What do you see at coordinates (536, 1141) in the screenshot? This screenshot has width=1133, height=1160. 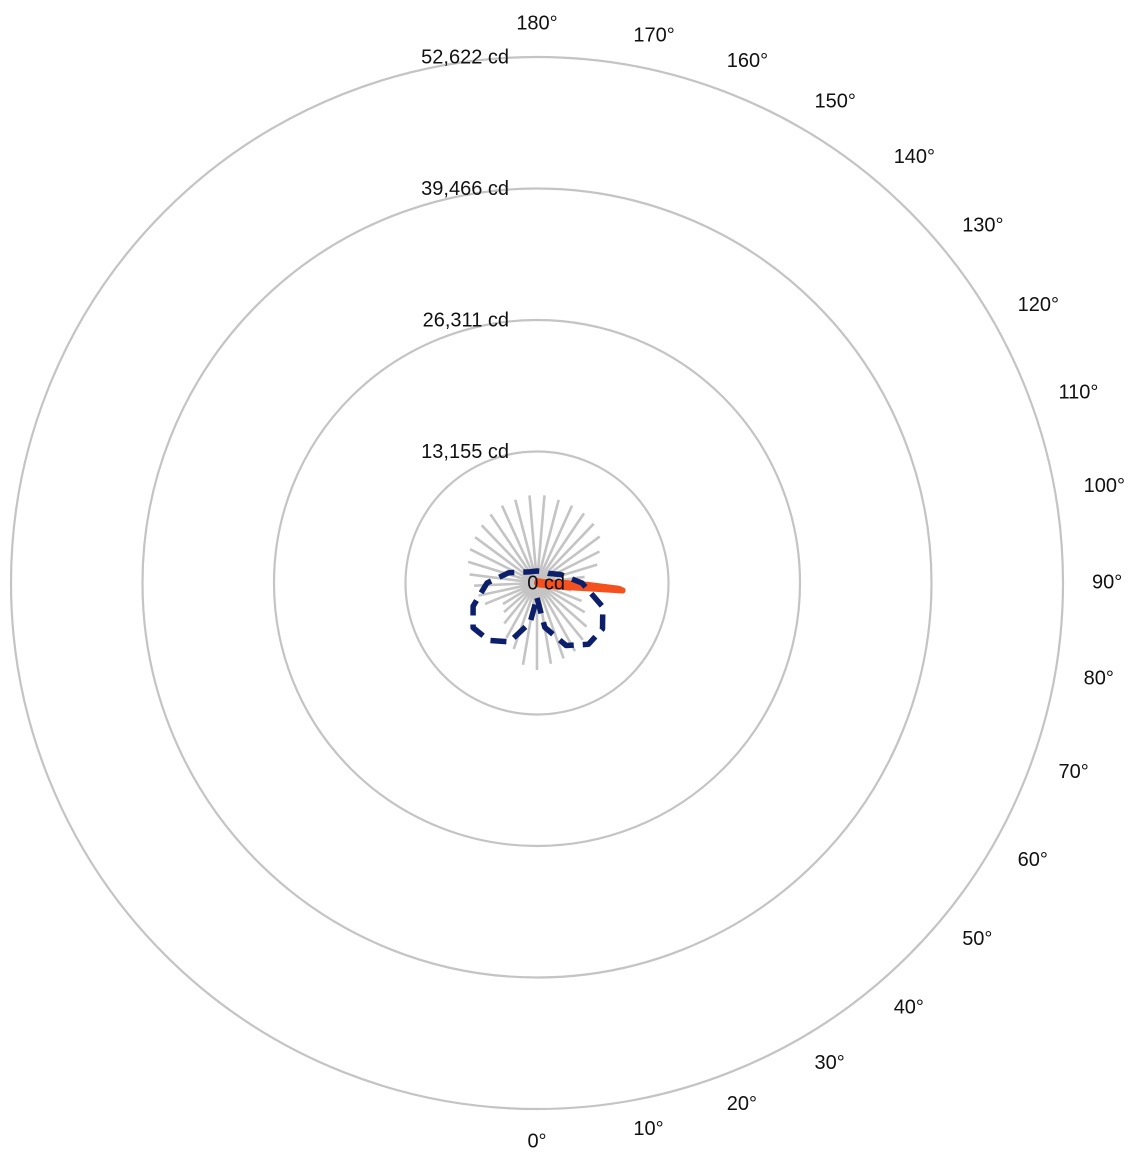 I see `angle-tick-label: 0°` at bounding box center [536, 1141].